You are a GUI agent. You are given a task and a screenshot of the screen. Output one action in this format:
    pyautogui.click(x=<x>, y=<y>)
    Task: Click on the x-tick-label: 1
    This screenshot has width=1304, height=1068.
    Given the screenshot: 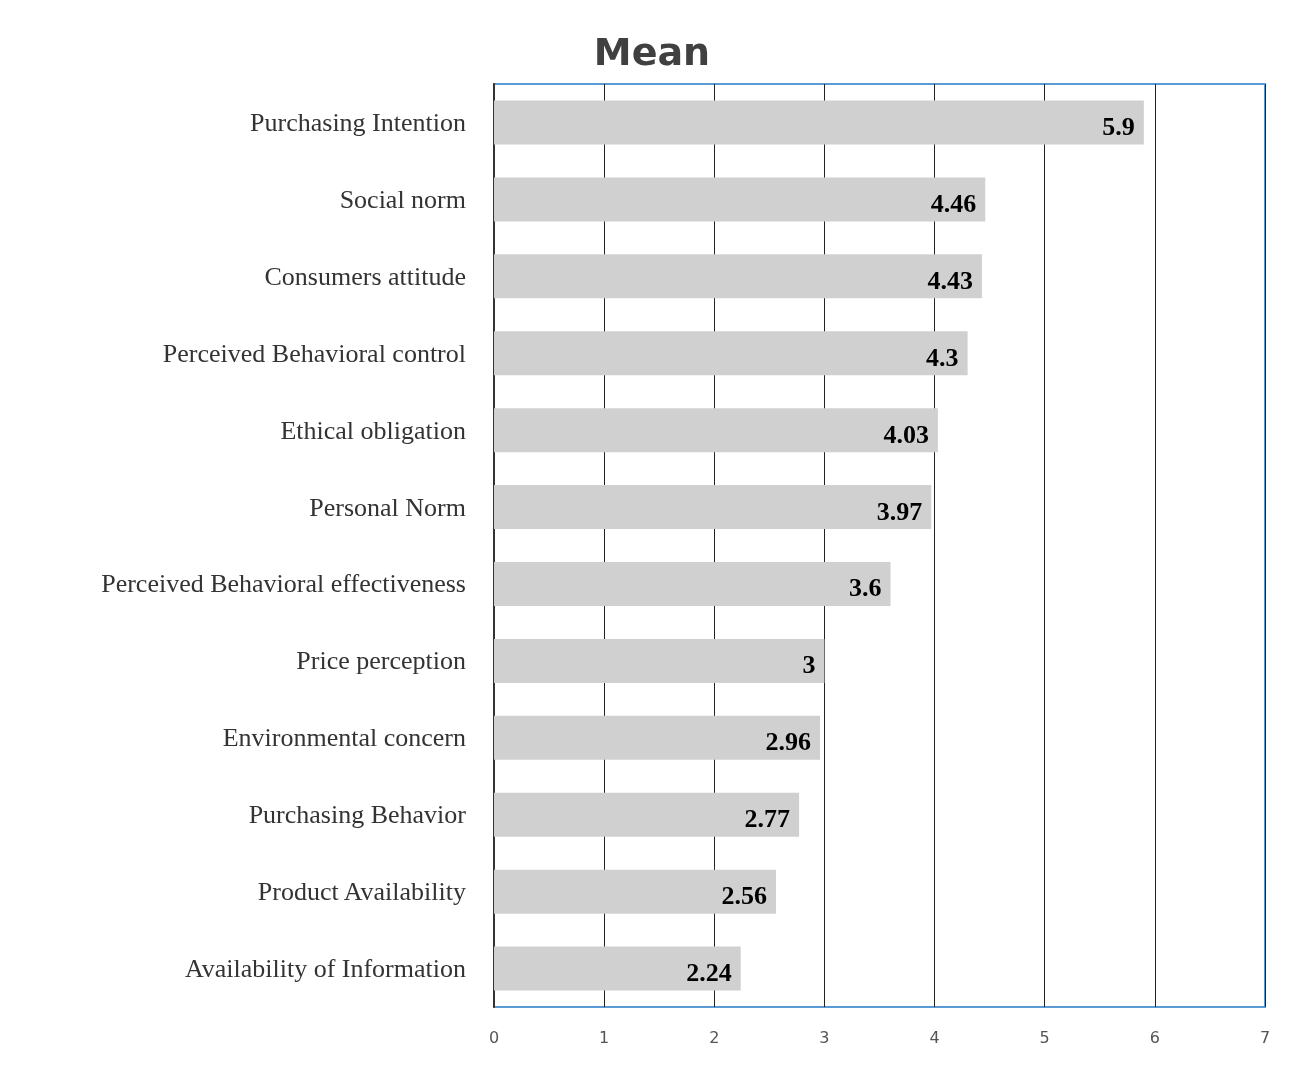 What is the action you would take?
    pyautogui.click(x=604, y=1037)
    